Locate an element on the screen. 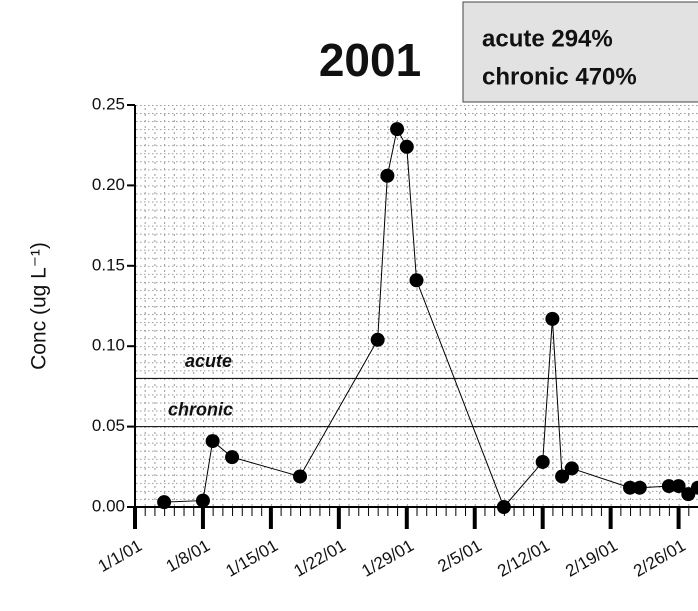 This screenshot has width=698, height=611. annotation: acute 294% is located at coordinates (547, 38).